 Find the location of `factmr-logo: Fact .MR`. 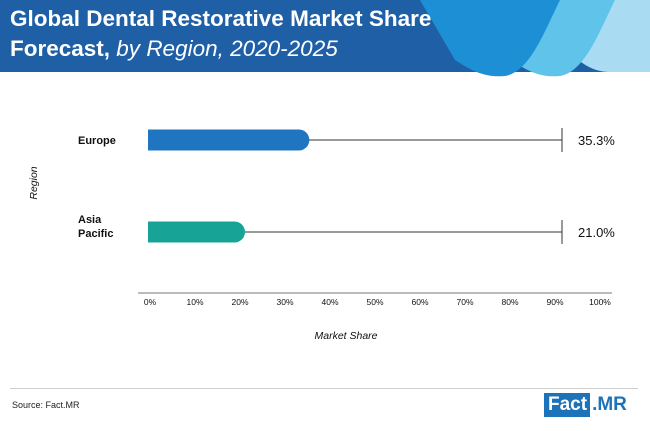

factmr-logo: Fact .MR is located at coordinates (586, 405).